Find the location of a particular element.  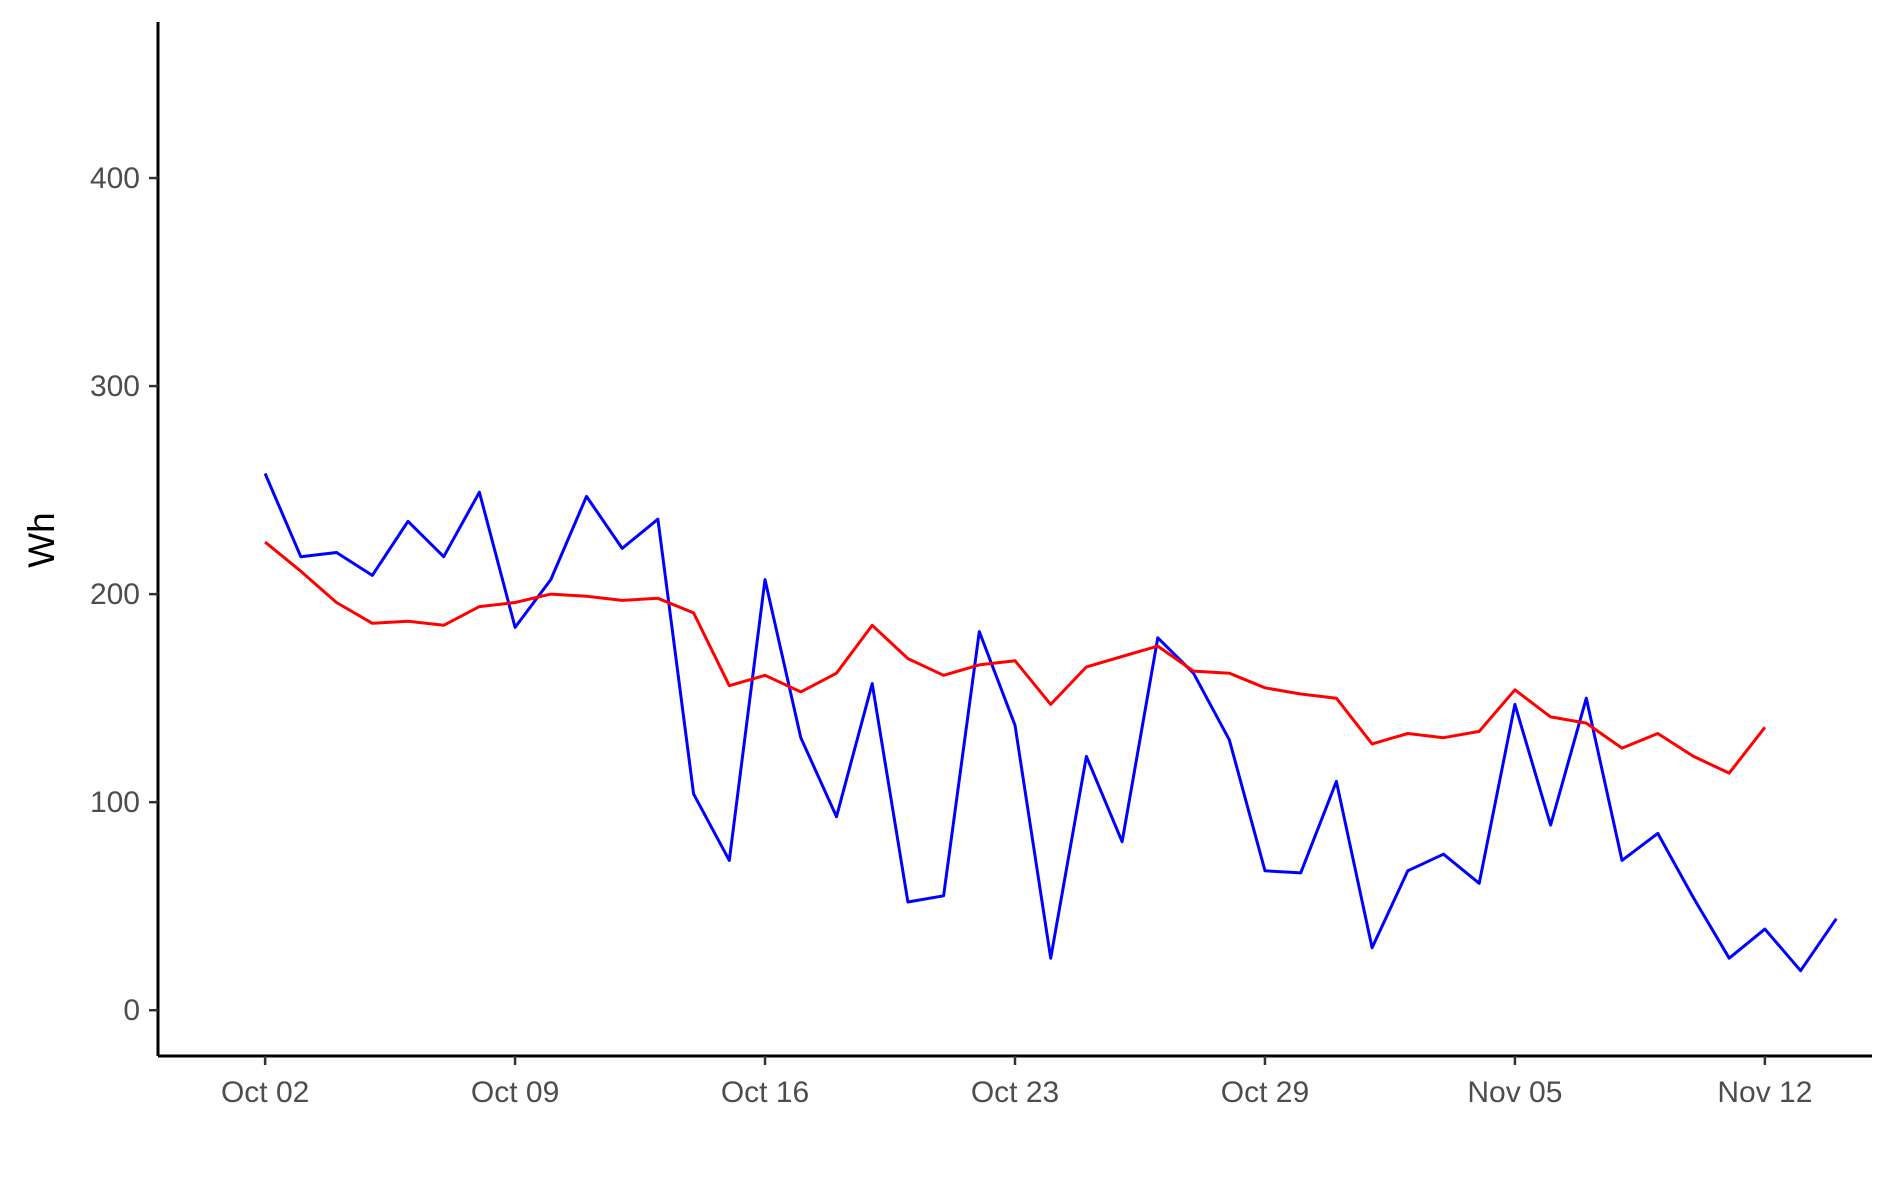

y-tick-label: 400 is located at coordinates (115, 178).